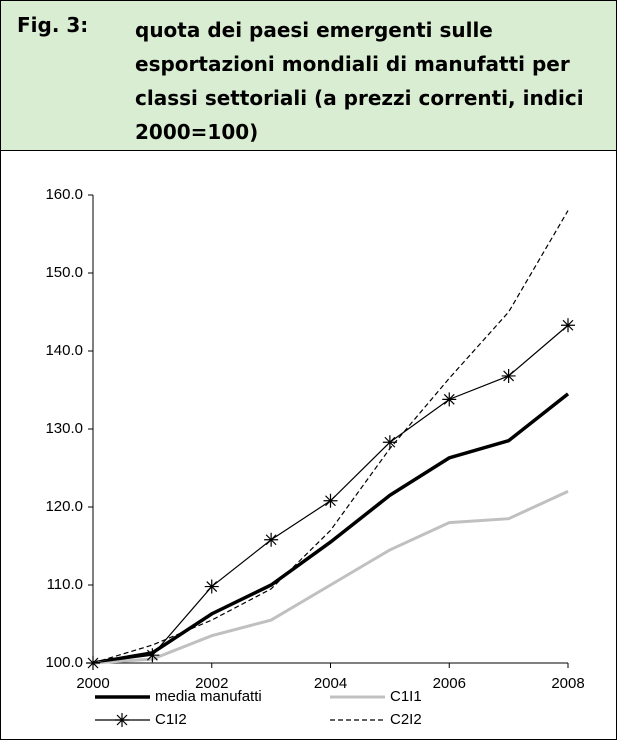 The image size is (617, 740). Describe the element at coordinates (64, 350) in the screenshot. I see `y-tick-label: 140.0` at that location.